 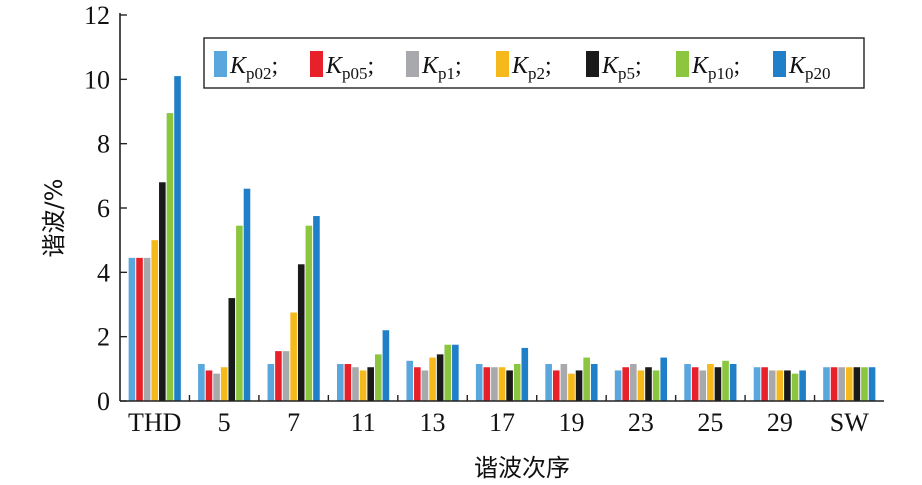 I want to click on y-axis-label: 谐波/%, so click(x=54, y=218).